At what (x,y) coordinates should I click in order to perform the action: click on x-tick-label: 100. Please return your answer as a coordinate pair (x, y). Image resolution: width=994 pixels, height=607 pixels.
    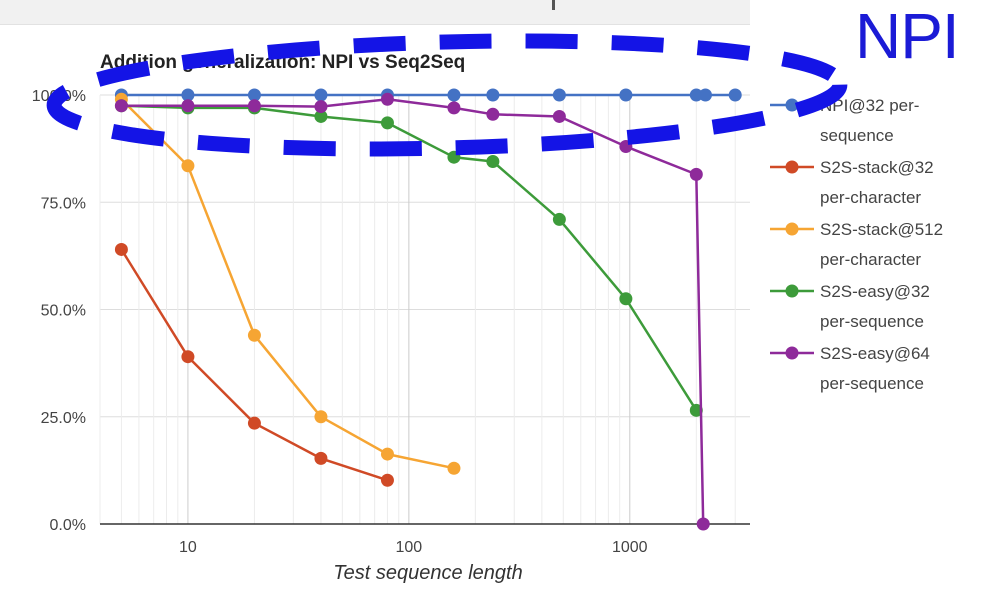
    Looking at the image, I should click on (409, 547).